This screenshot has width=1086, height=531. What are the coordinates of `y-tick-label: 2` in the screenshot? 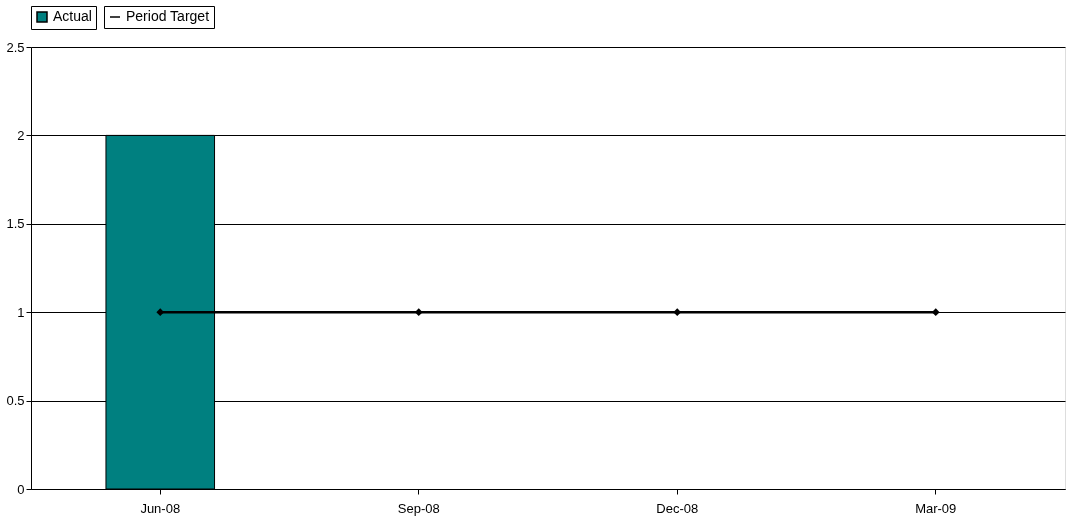 It's located at (21, 135).